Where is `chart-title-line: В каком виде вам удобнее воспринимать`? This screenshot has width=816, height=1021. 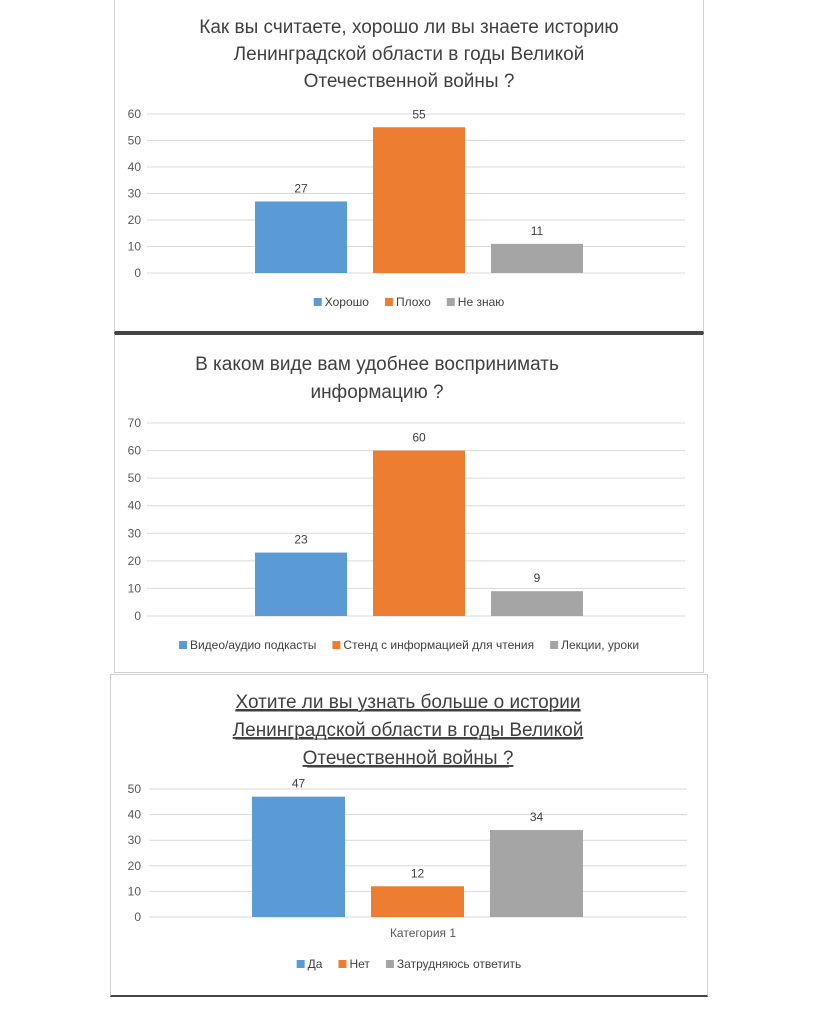
chart-title-line: В каком виде вам удобнее воспринимать is located at coordinates (377, 364).